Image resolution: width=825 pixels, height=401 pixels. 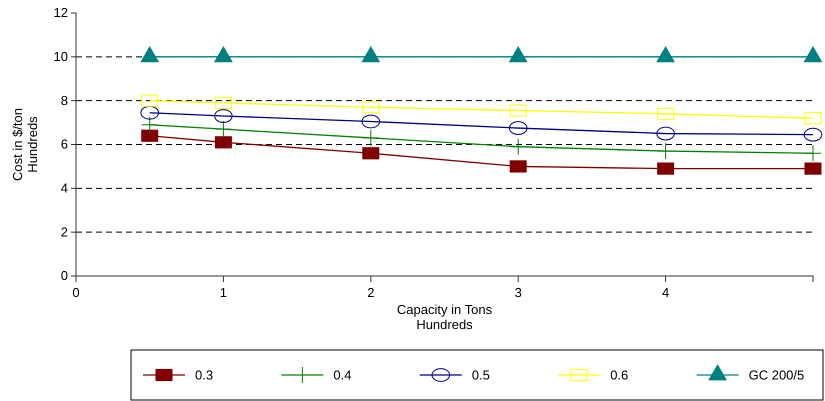 What do you see at coordinates (64, 144) in the screenshot?
I see `y-tick-label: 6` at bounding box center [64, 144].